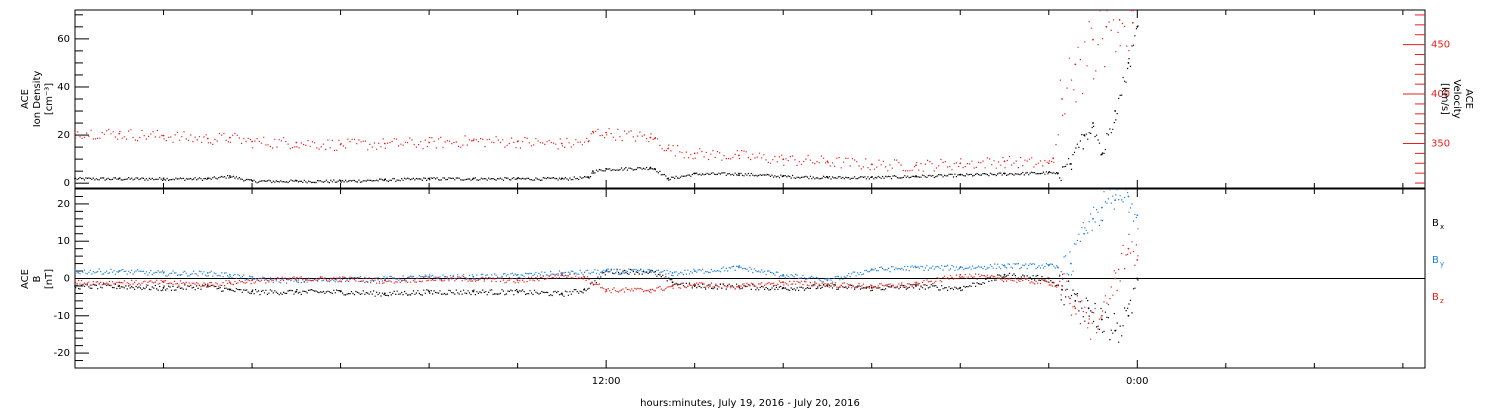 The height and width of the screenshot is (410, 1500). I want to click on bottom-left-tick-label: 10, so click(63, 241).